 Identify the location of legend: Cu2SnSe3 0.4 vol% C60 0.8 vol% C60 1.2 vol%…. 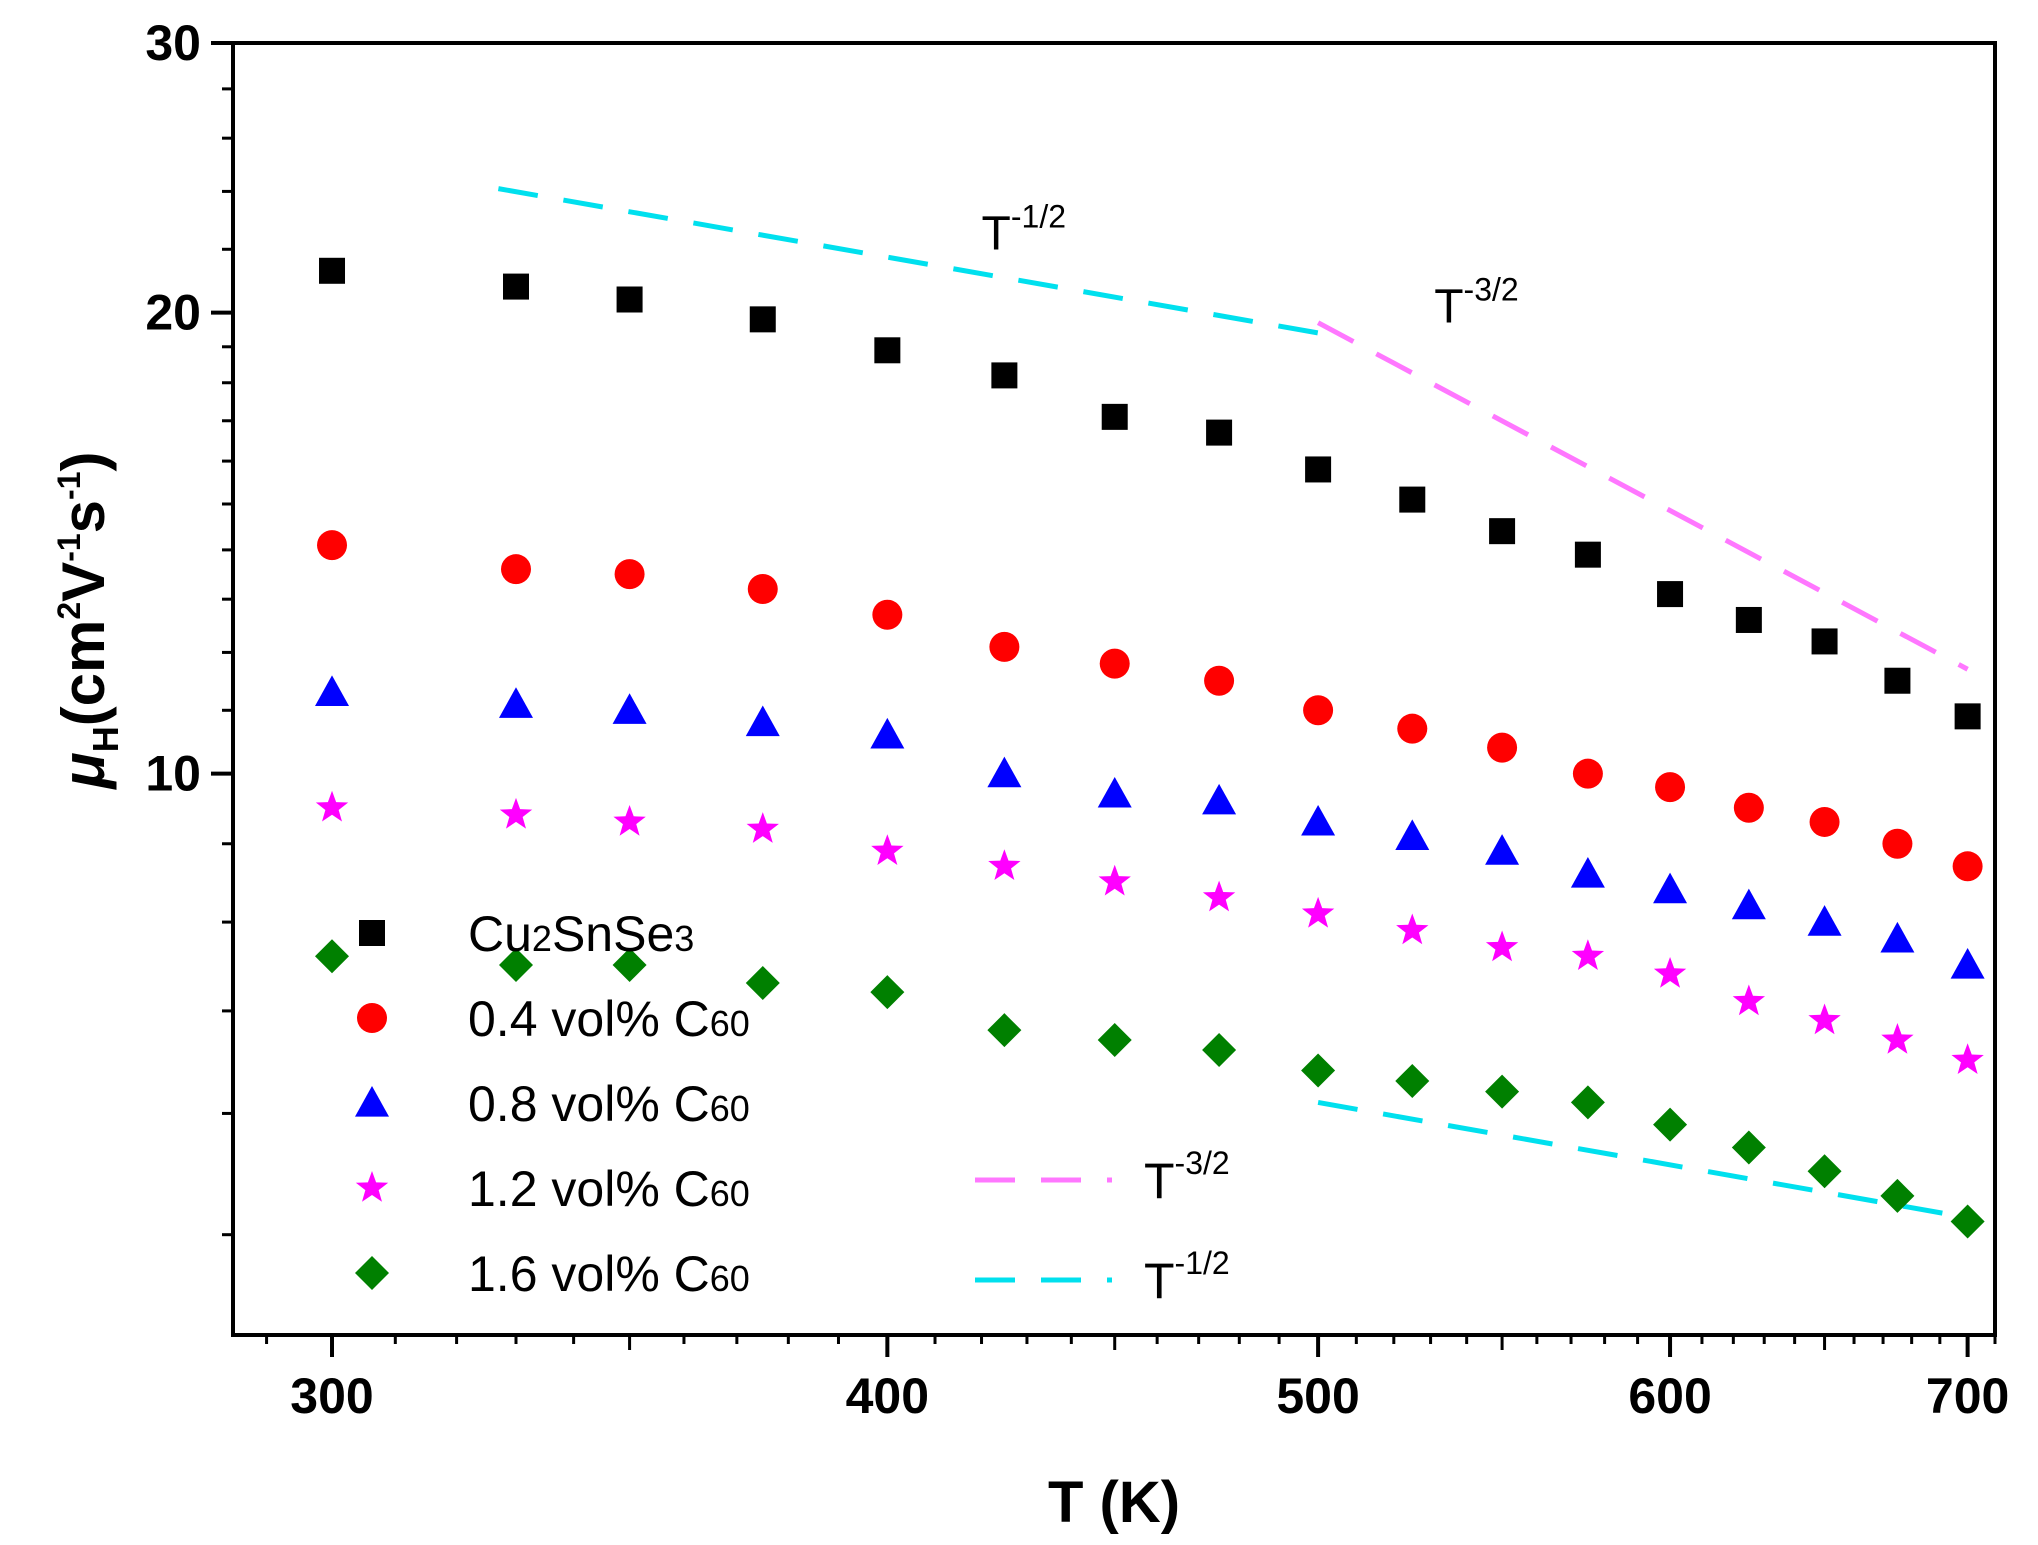
(792, 1107).